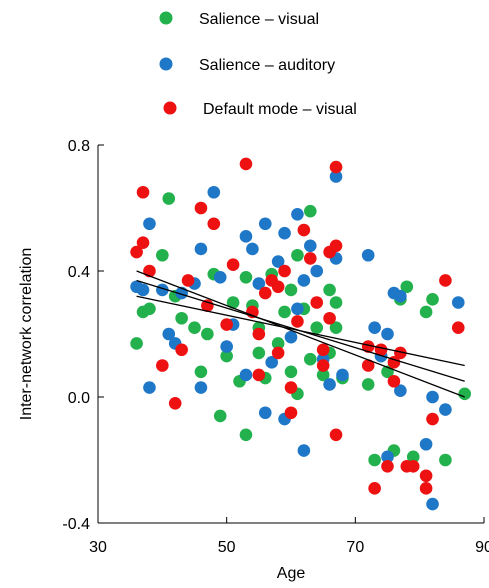 The image size is (489, 588). I want to click on legend-entry-salience-visual: Salience – visual, so click(239, 19).